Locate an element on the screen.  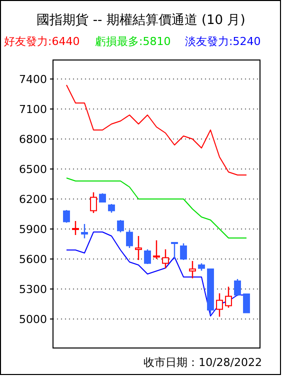
text: 虧損最多:5810 is located at coordinates (133, 41).